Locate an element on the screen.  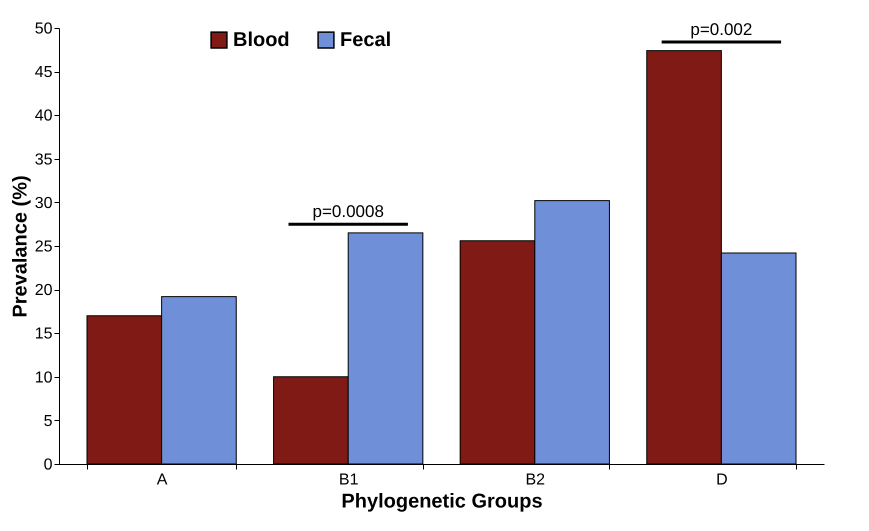
x-tick-label: B2 is located at coordinates (536, 480).